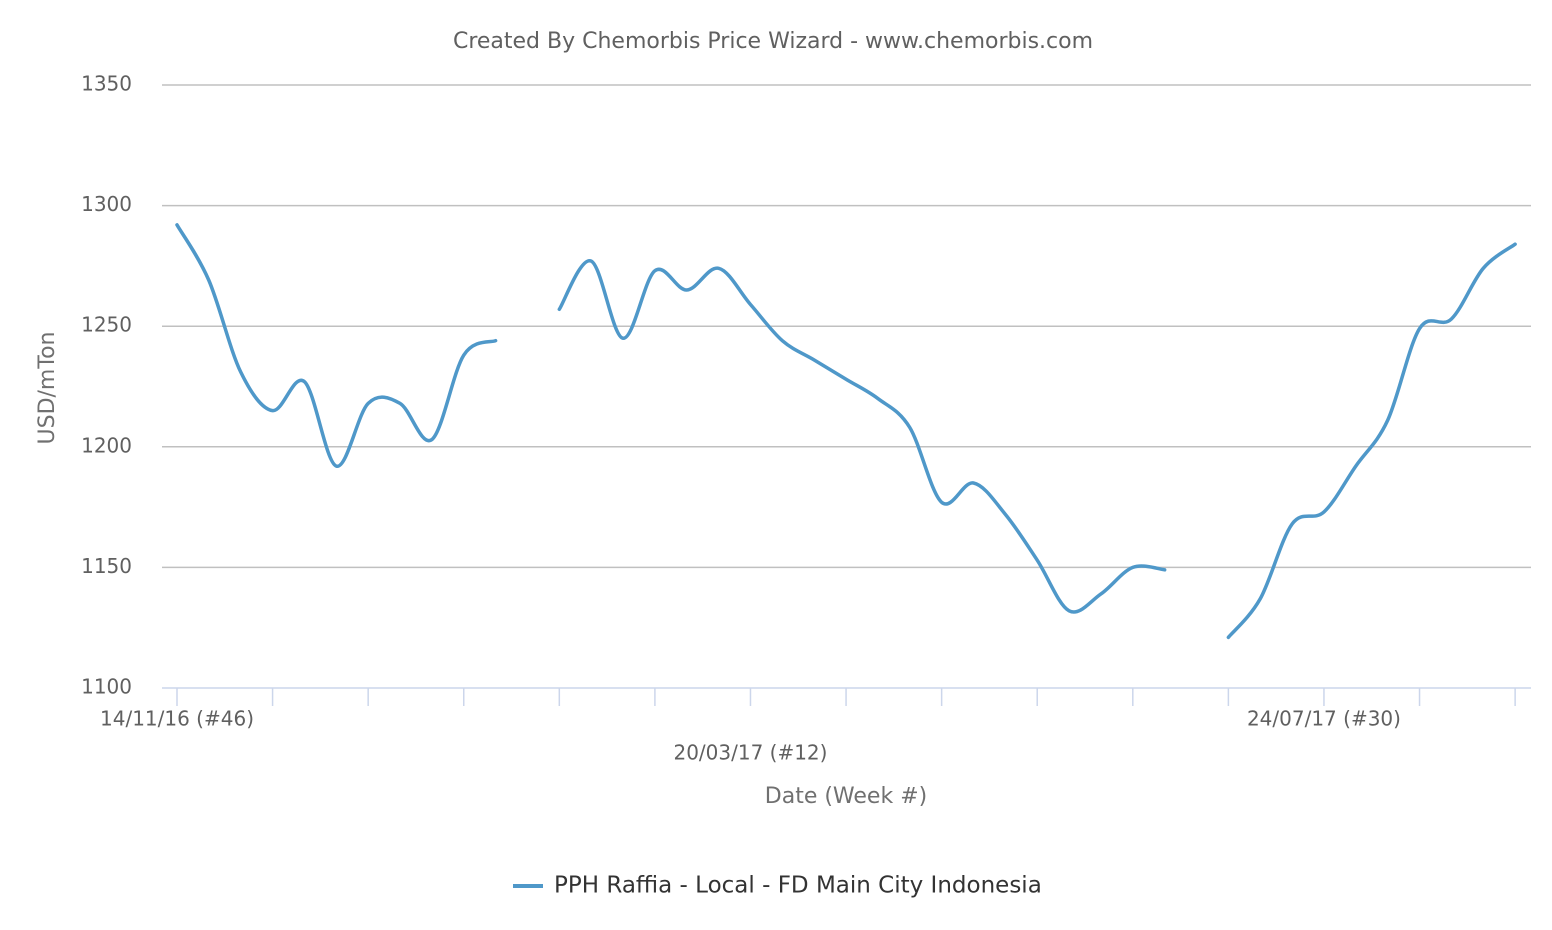 Image resolution: width=1552 pixels, height=930 pixels. Describe the element at coordinates (106, 687) in the screenshot. I see `y-tick-label: 1100` at that location.